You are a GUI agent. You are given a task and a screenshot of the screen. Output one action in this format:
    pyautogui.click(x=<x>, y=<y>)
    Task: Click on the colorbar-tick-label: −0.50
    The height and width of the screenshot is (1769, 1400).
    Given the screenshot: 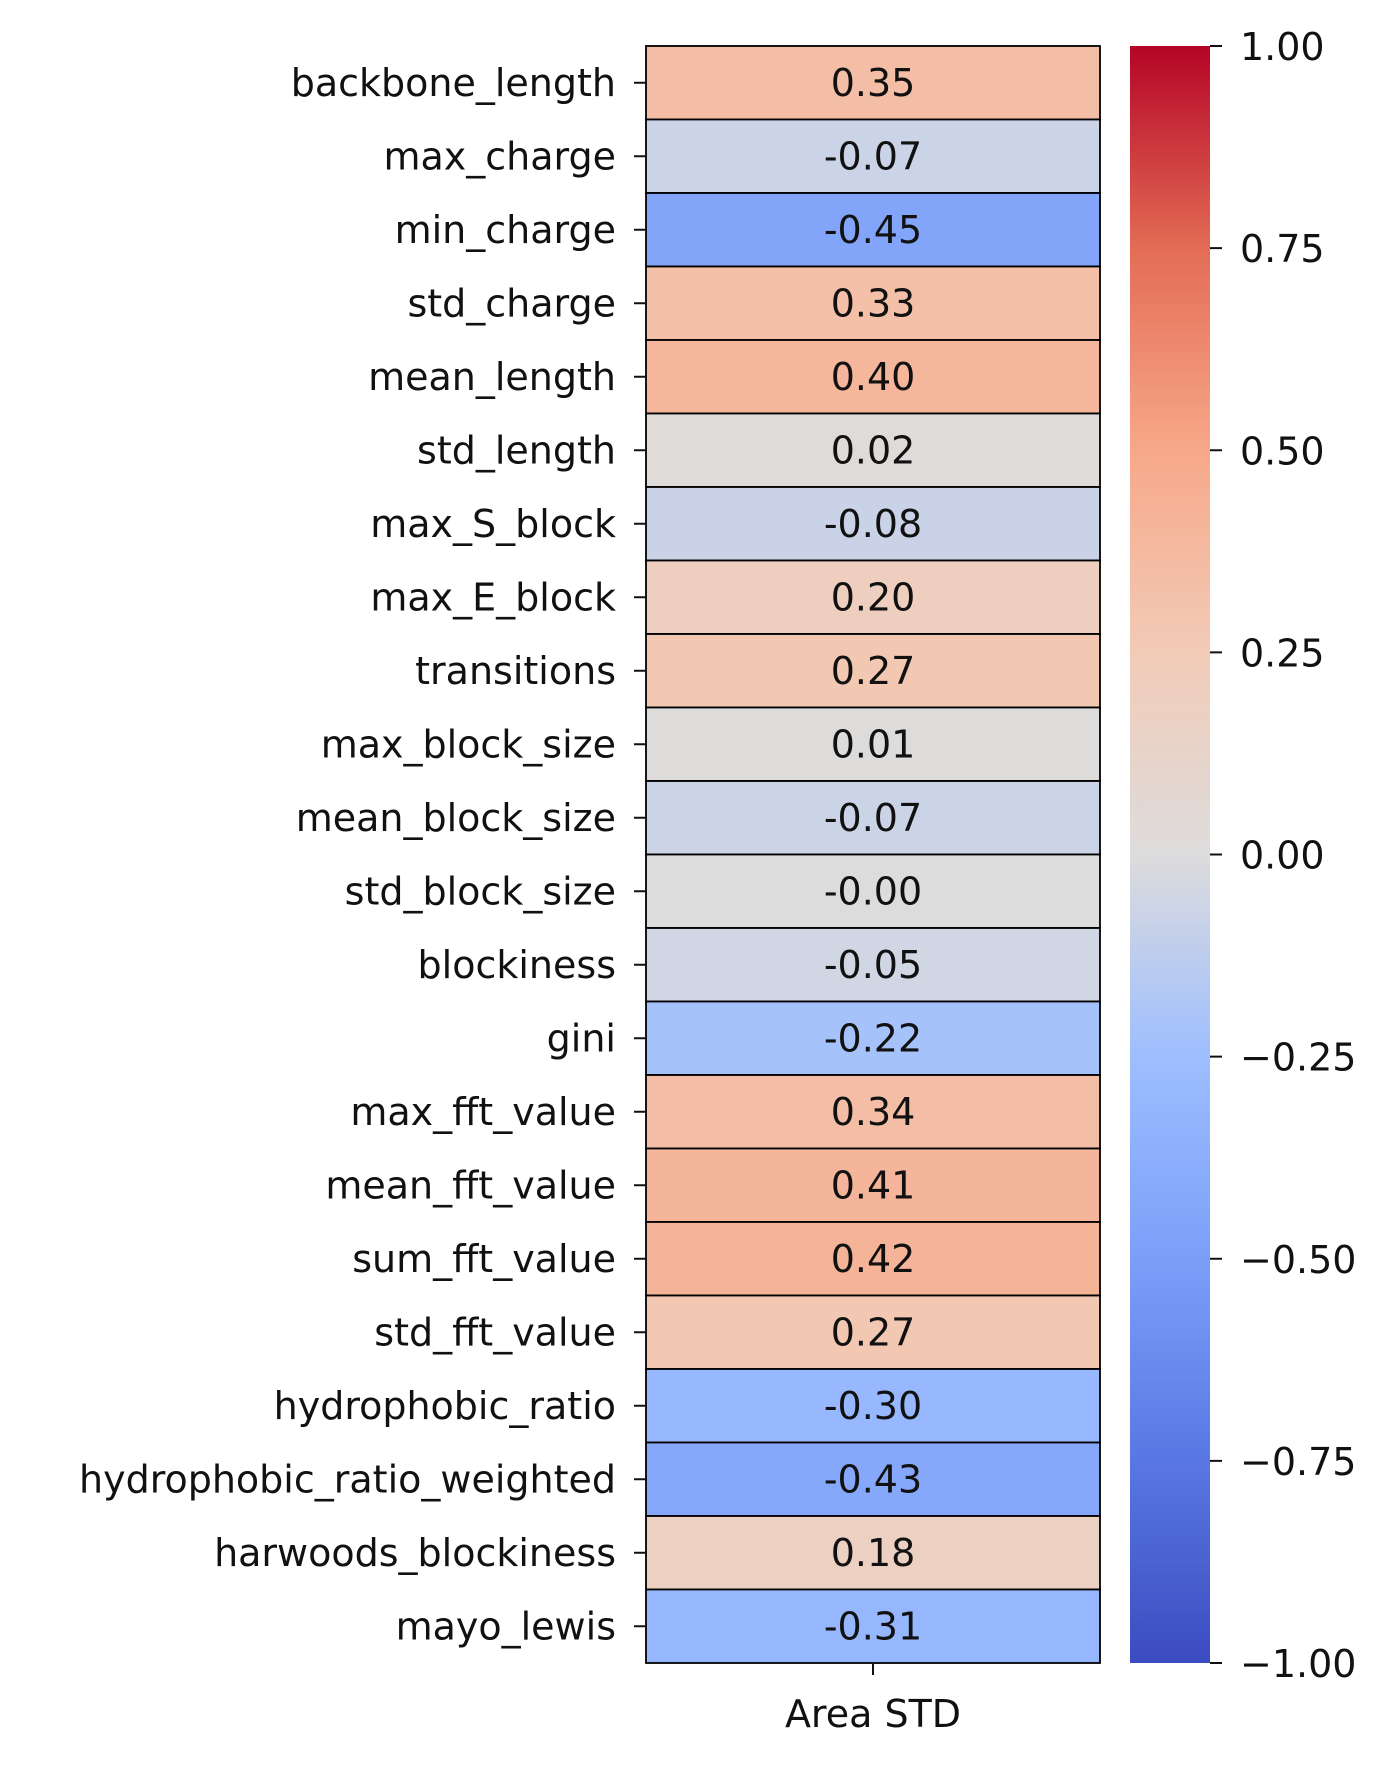 What is the action you would take?
    pyautogui.click(x=1298, y=1260)
    